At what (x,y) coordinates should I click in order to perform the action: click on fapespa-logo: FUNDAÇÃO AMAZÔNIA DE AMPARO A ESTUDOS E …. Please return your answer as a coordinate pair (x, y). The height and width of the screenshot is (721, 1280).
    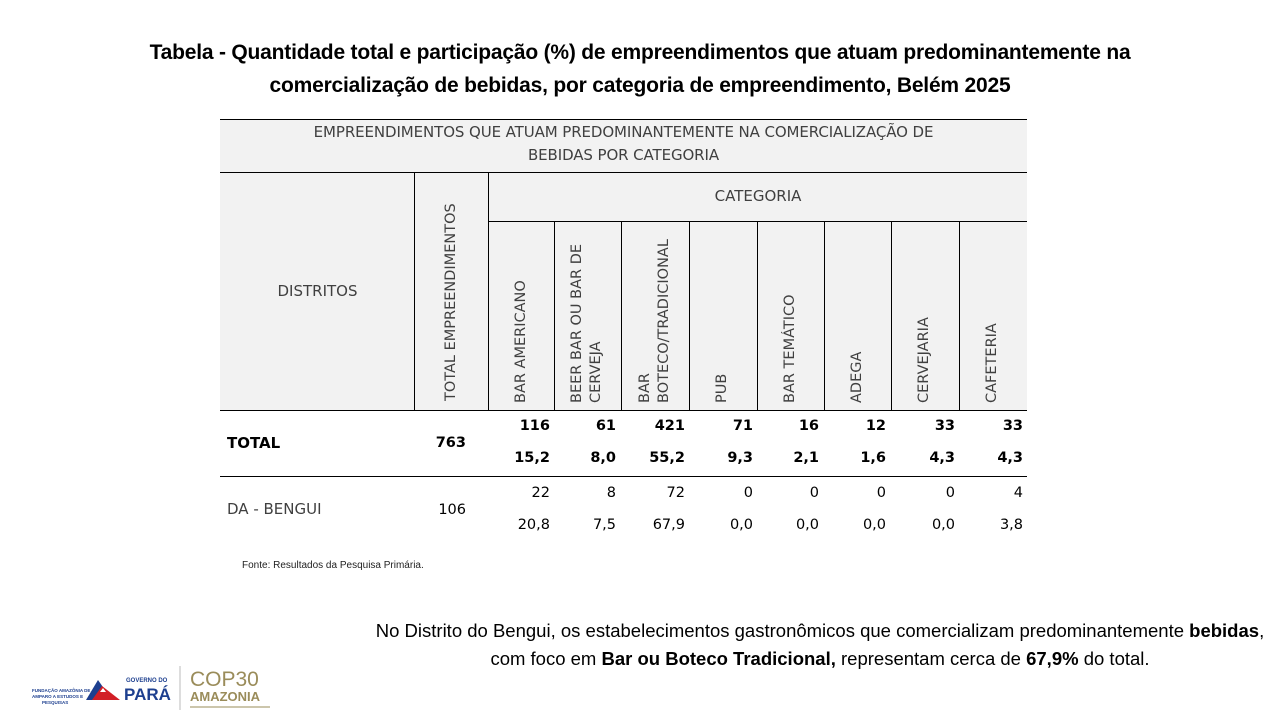
    Looking at the image, I should click on (61, 695).